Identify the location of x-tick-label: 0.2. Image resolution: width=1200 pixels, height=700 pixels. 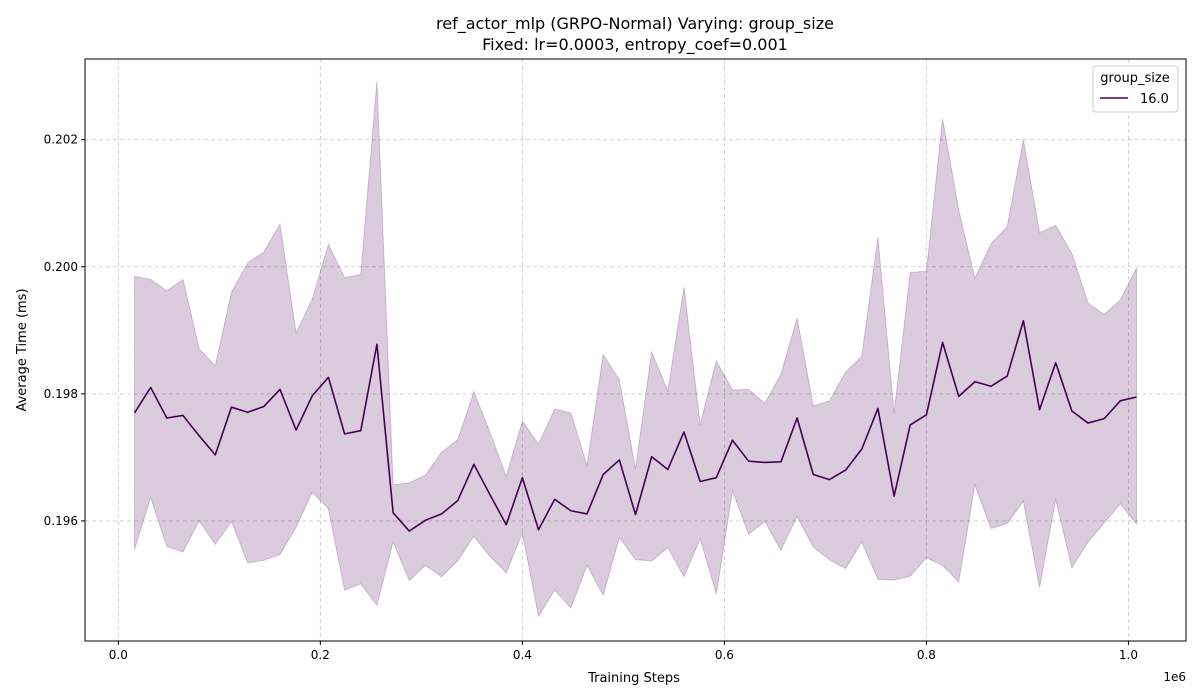
(320, 655).